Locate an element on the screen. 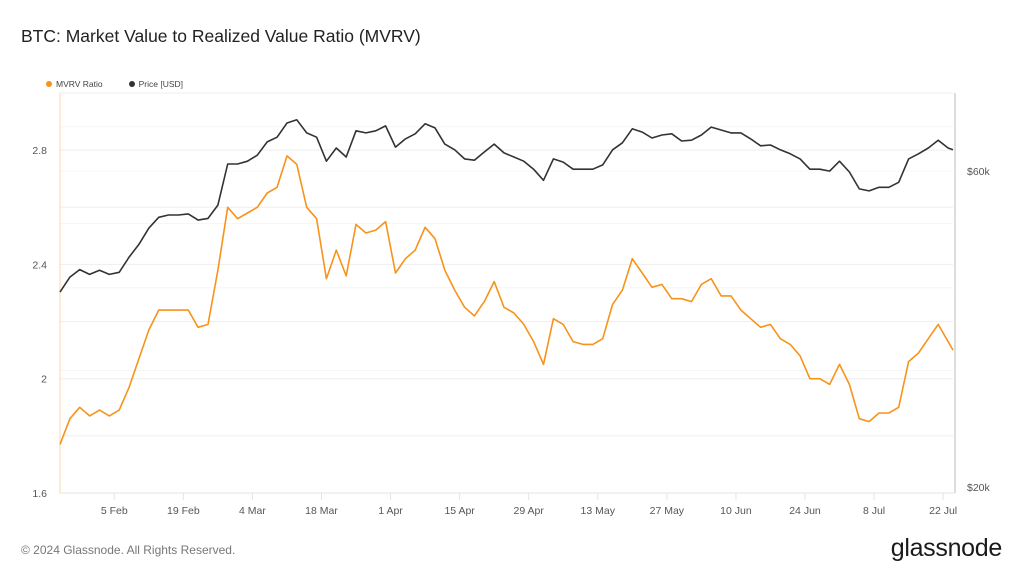  legend-label-price: Price [USD] is located at coordinates (161, 84).